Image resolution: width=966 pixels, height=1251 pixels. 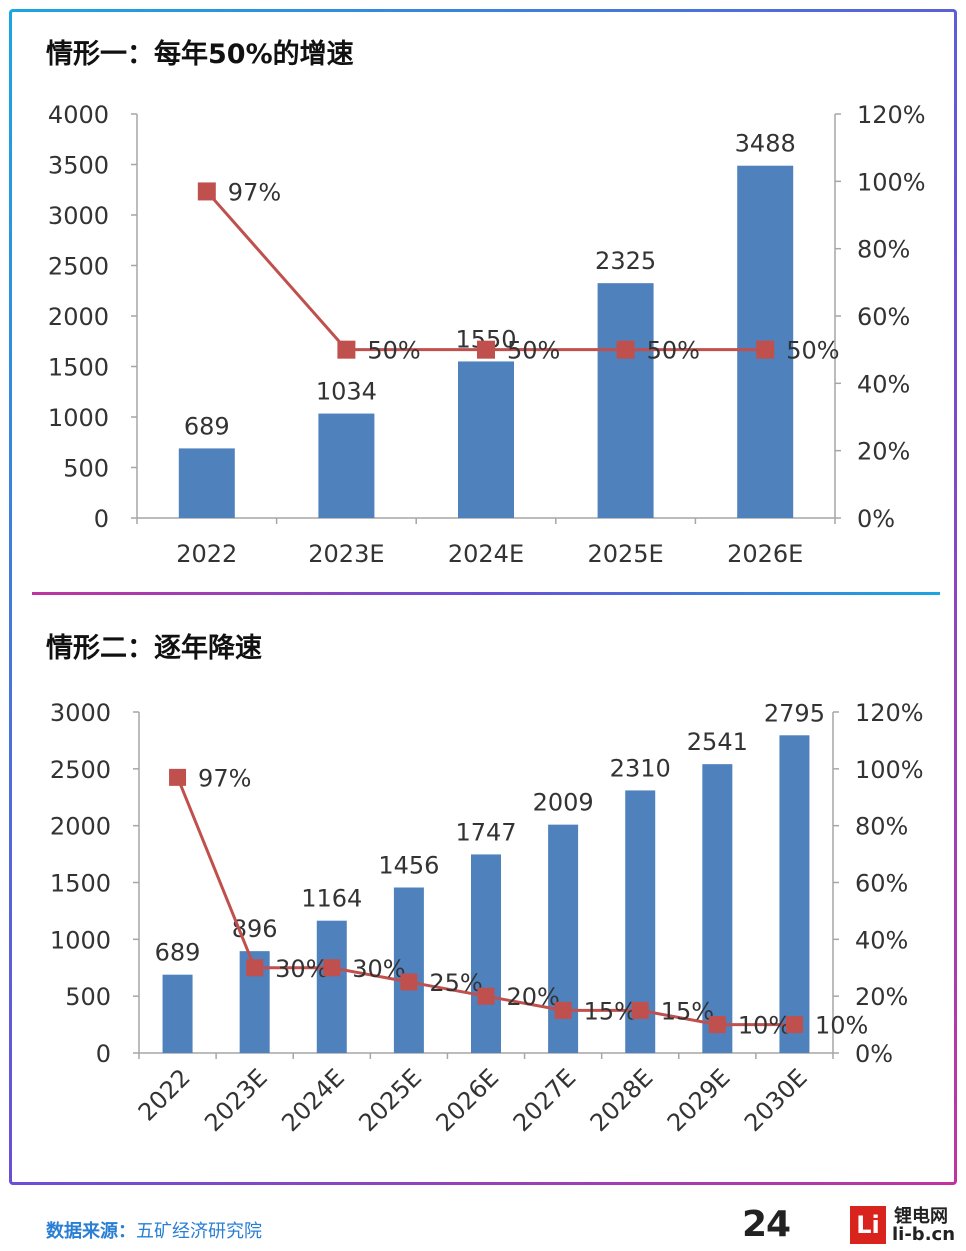 What do you see at coordinates (881, 827) in the screenshot?
I see `chart2-y2-tick-label: 80%` at bounding box center [881, 827].